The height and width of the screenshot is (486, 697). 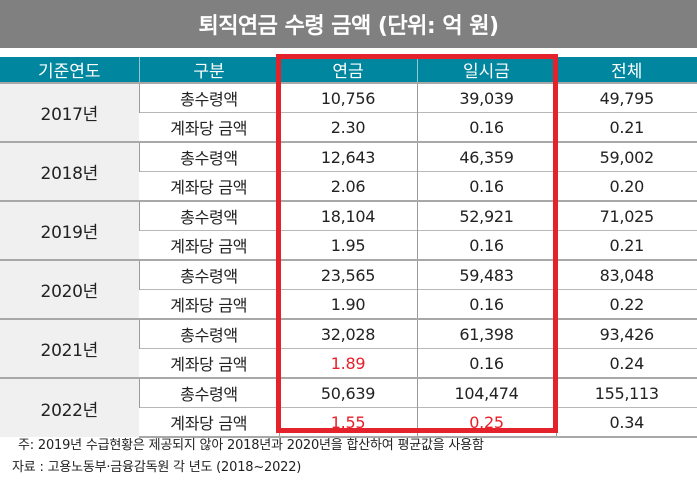 What do you see at coordinates (626, 97) in the screenshot?
I see `total-value: 49,795` at bounding box center [626, 97].